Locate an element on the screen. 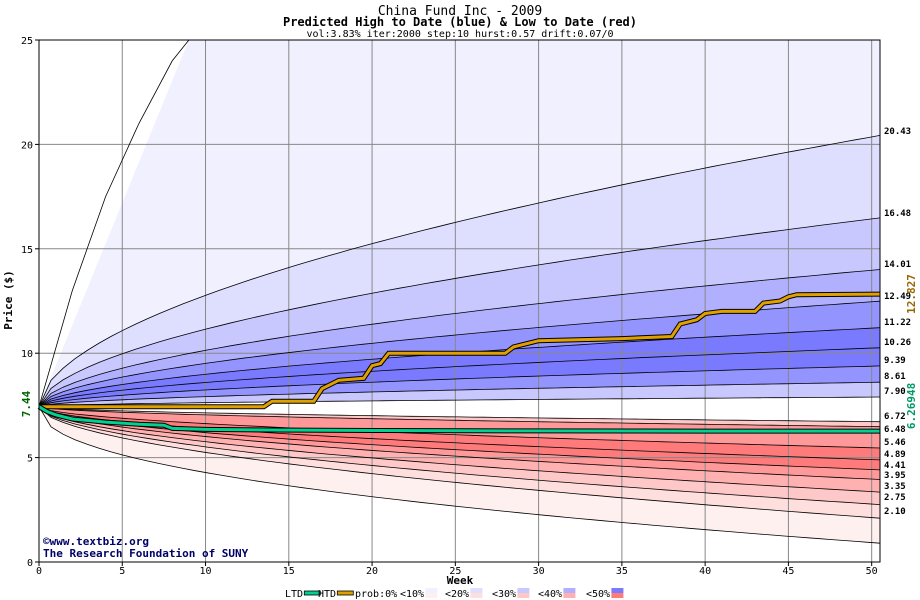 This screenshot has width=920, height=600. y-tick-label: 15 is located at coordinates (27, 250).